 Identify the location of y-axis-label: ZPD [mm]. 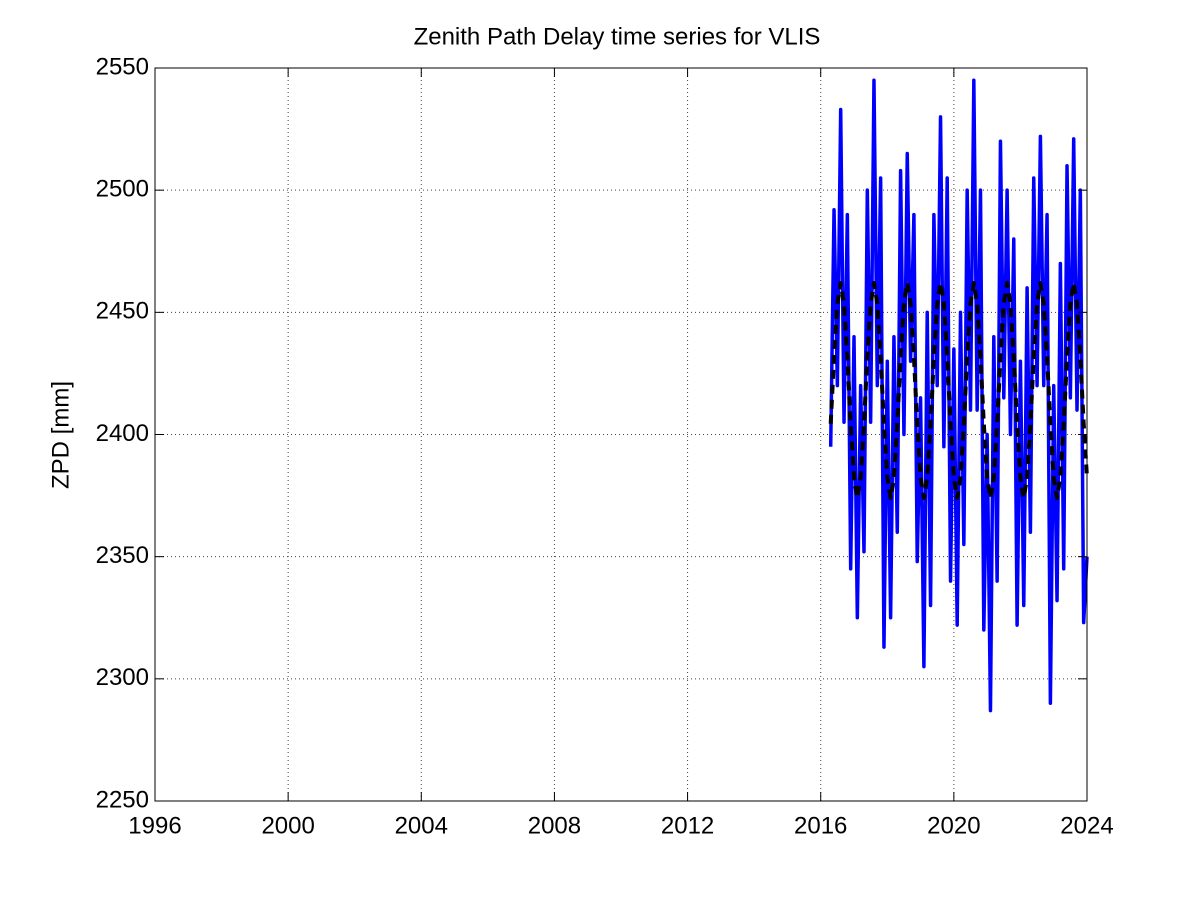
(60, 435).